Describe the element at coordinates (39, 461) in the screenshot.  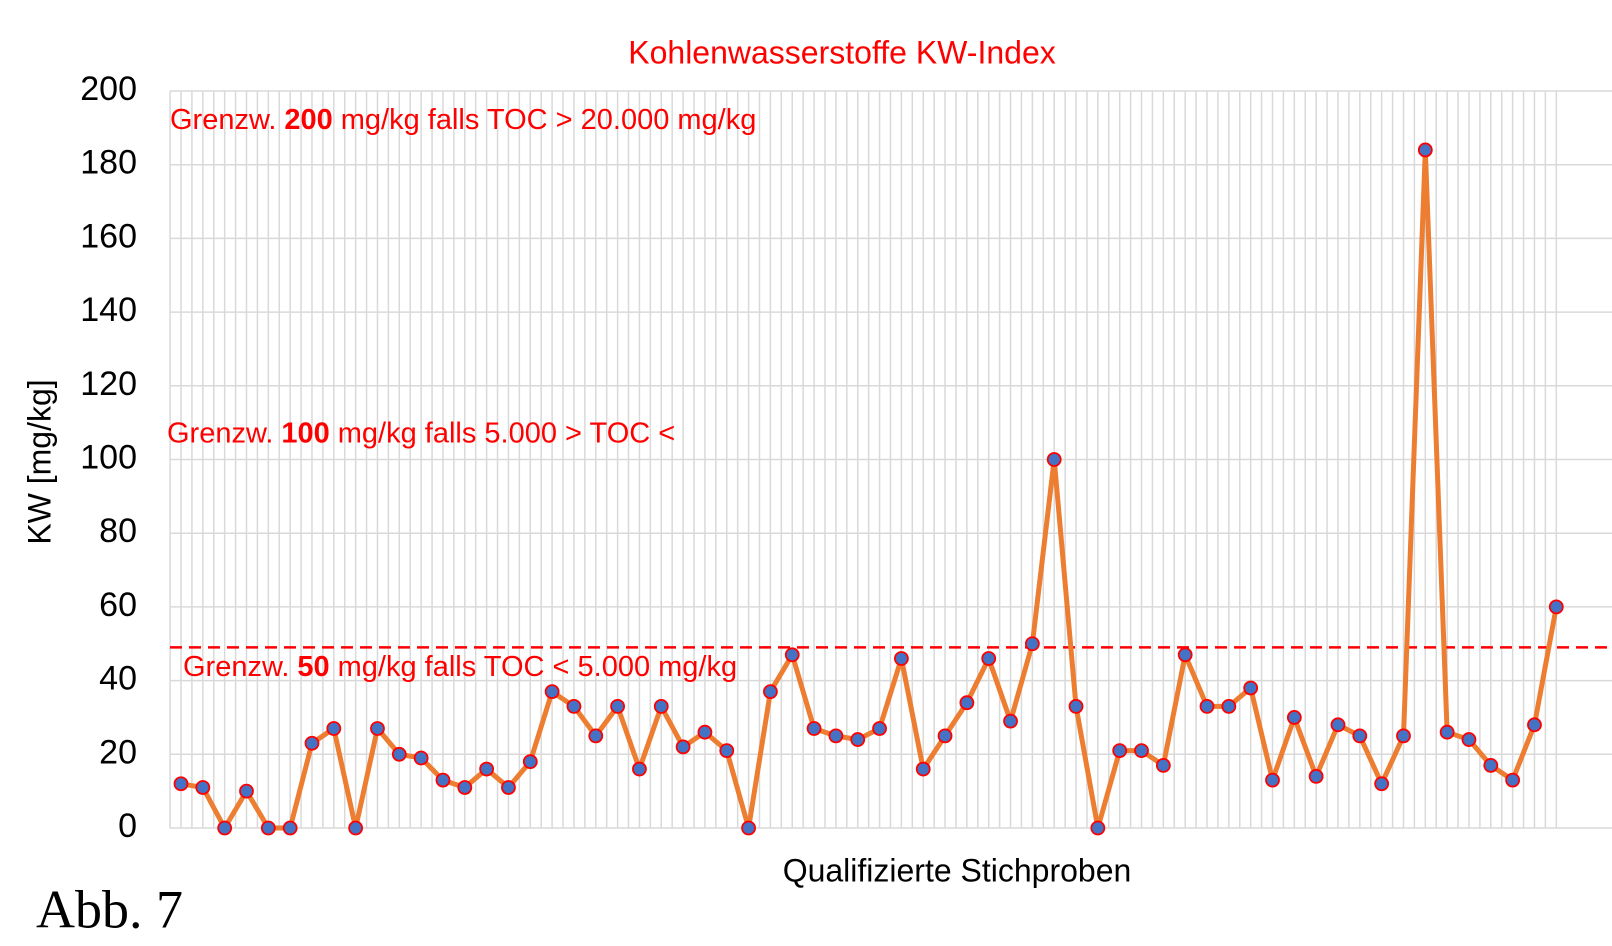
I see `y-axis-title: KW [mg/kg]` at that location.